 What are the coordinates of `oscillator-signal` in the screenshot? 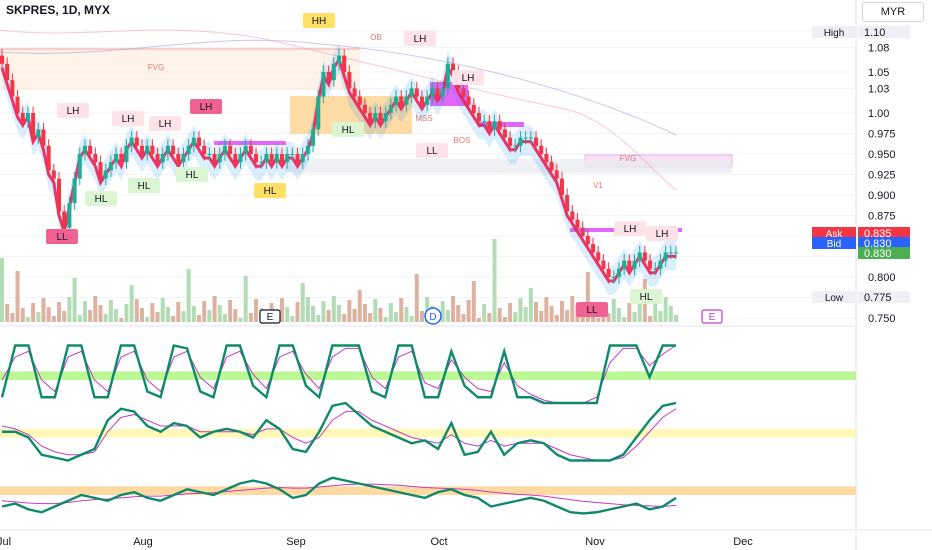 It's located at (339, 434).